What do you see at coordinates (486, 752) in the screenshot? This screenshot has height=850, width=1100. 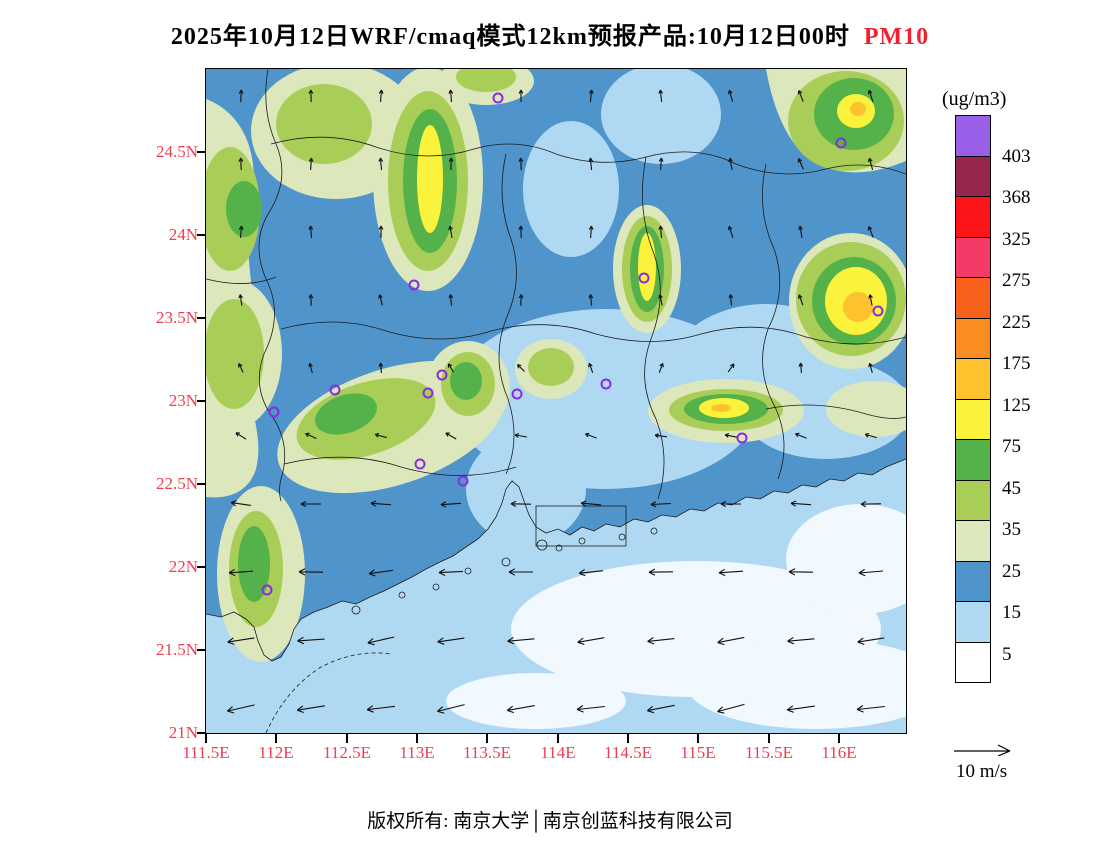 I see `lon-tick-label: 113.5E` at bounding box center [486, 752].